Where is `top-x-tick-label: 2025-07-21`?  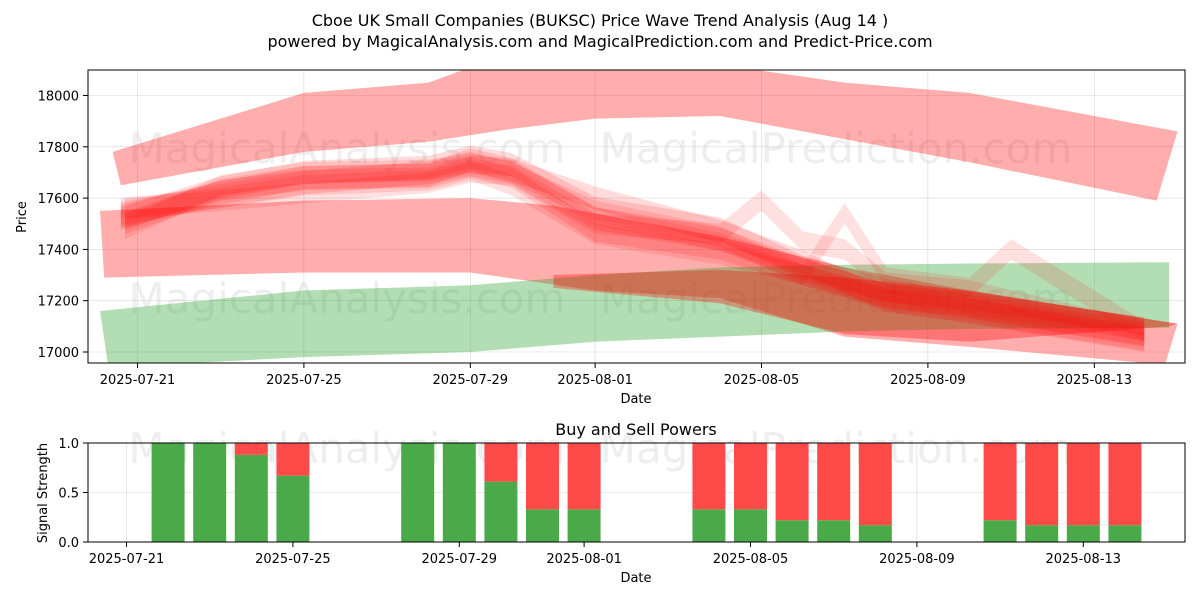
top-x-tick-label: 2025-07-21 is located at coordinates (138, 380).